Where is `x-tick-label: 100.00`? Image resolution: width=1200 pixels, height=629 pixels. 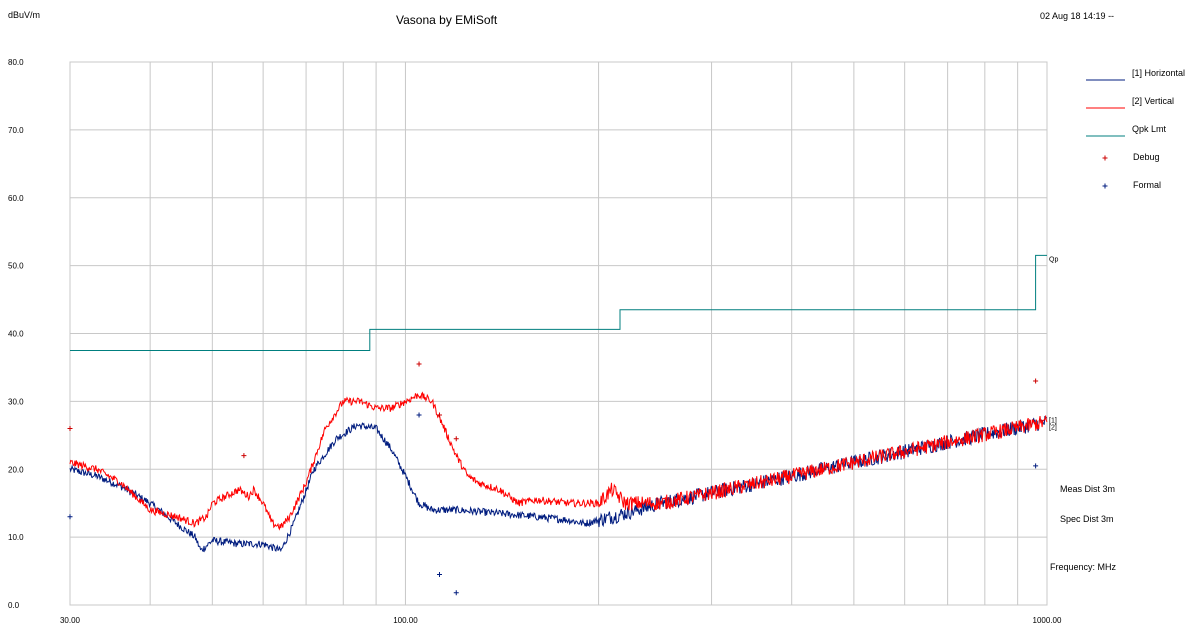 x-tick-label: 100.00 is located at coordinates (405, 620).